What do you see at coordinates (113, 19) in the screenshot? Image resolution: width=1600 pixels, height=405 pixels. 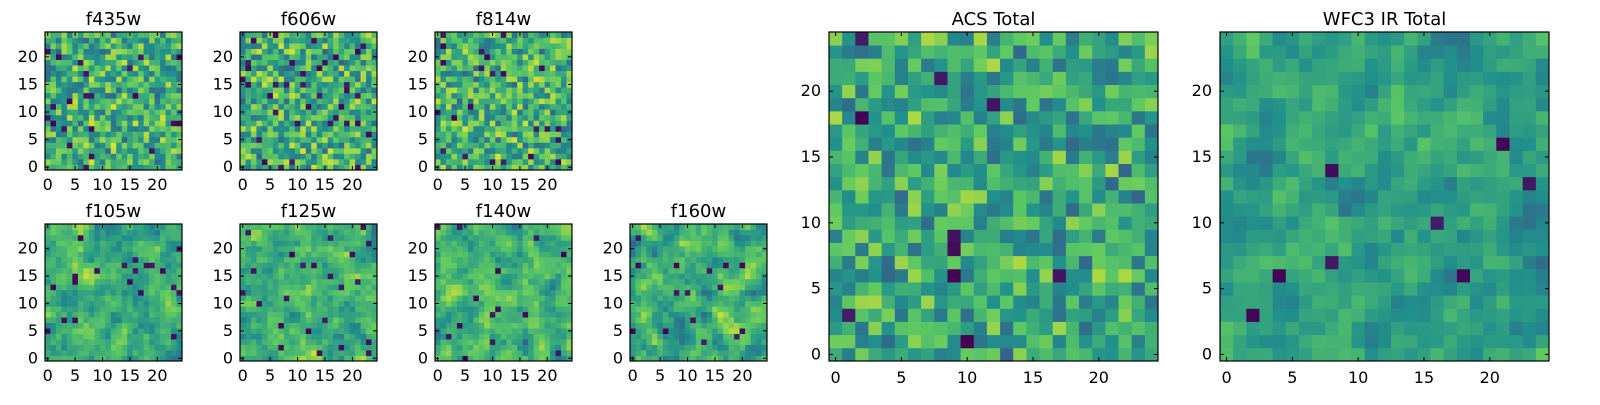 I see `chart-title: f435w` at bounding box center [113, 19].